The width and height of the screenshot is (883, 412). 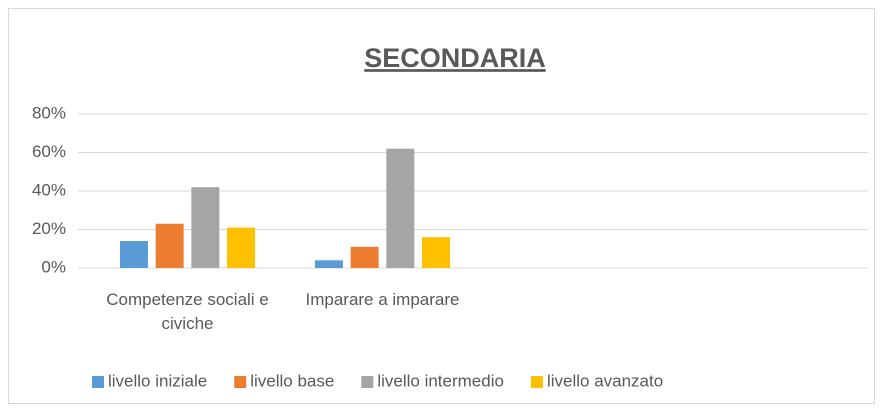 What do you see at coordinates (157, 380) in the screenshot?
I see `legend-label: livello iniziale` at bounding box center [157, 380].